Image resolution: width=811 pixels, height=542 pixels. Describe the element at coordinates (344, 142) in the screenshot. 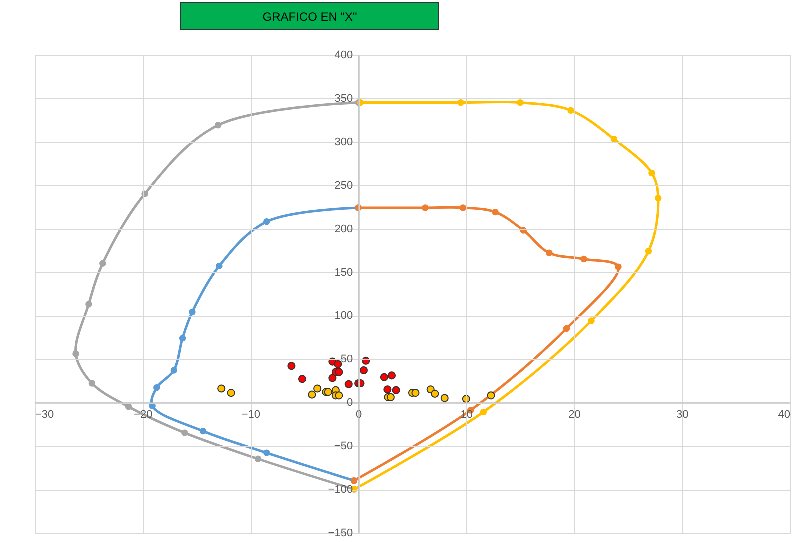

I see `y-tick-label: 300` at that location.